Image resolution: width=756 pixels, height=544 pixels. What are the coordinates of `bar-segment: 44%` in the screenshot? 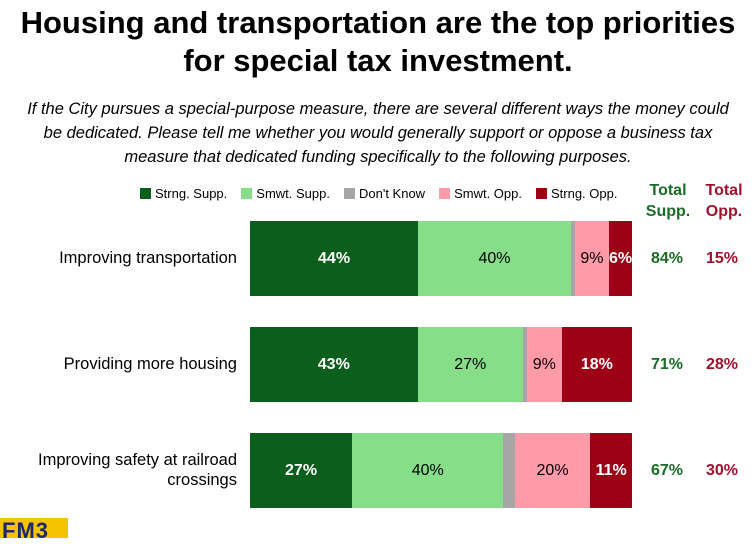 It's located at (334, 258).